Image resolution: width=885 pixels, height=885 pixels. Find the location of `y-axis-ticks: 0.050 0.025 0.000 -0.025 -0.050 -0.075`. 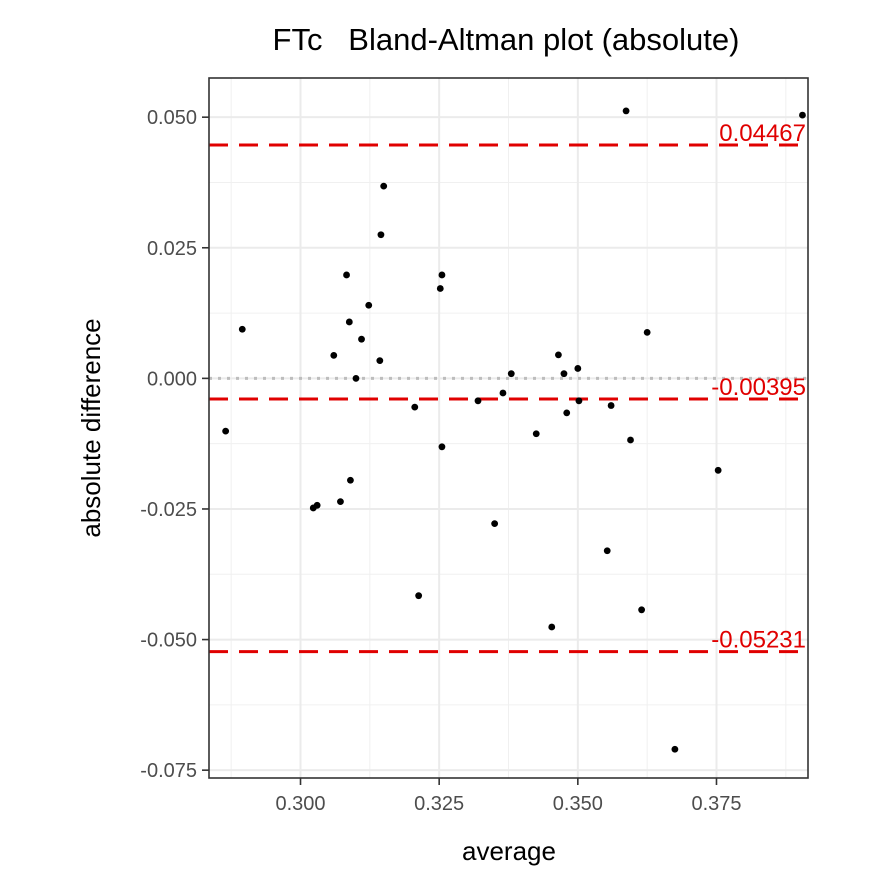

y-axis-ticks: 0.050 0.025 0.000 -0.025 -0.050 -0.075 is located at coordinates (174, 444).